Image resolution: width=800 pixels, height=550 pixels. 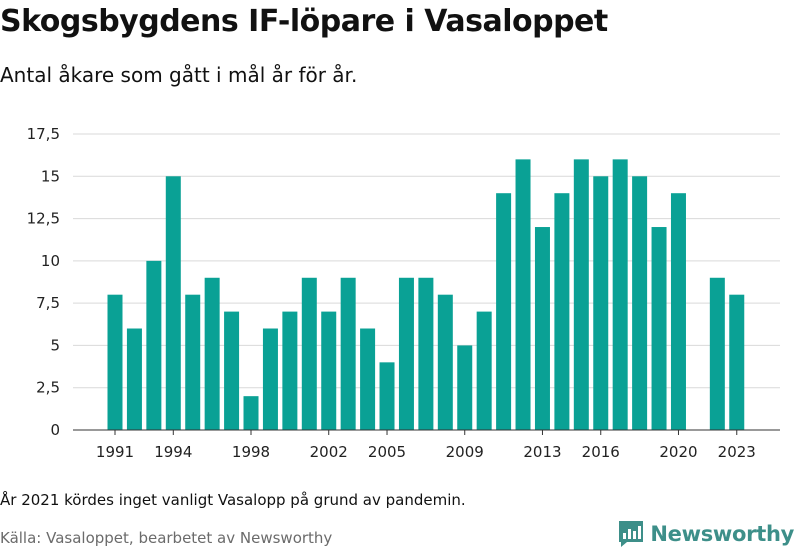 What do you see at coordinates (251, 413) in the screenshot?
I see `bar-1998` at bounding box center [251, 413].